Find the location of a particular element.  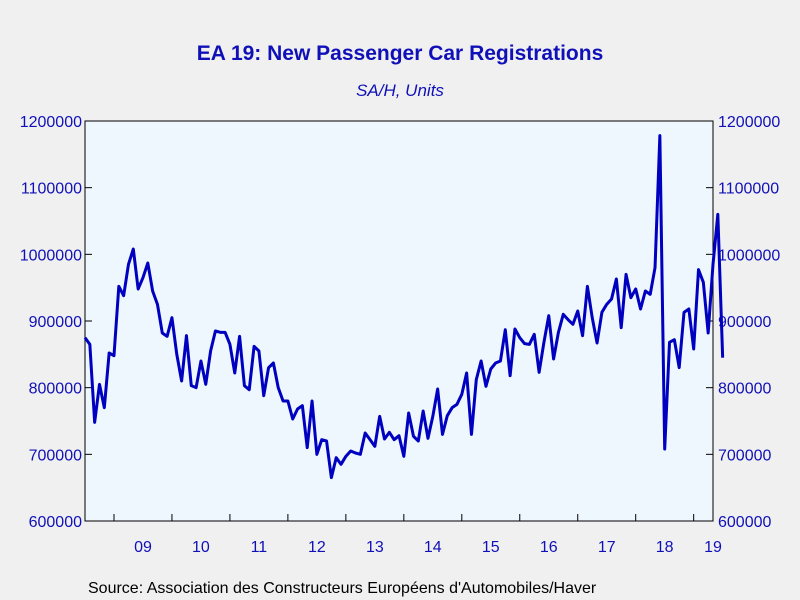

y-tick-label-right: 600000 is located at coordinates (744, 522).